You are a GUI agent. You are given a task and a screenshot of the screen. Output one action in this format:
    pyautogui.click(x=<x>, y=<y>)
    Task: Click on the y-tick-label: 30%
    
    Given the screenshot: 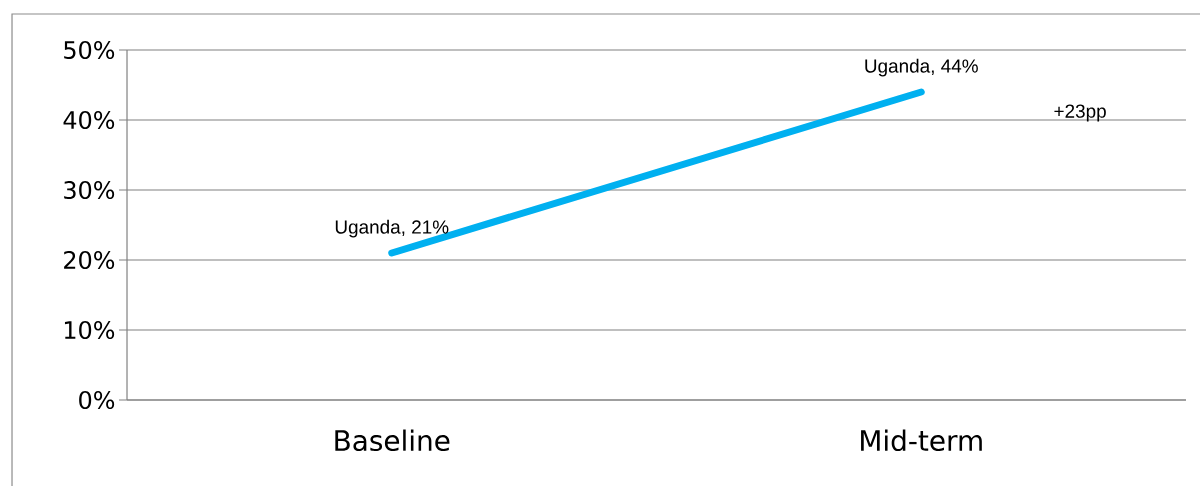 What is the action you would take?
    pyautogui.click(x=89, y=190)
    